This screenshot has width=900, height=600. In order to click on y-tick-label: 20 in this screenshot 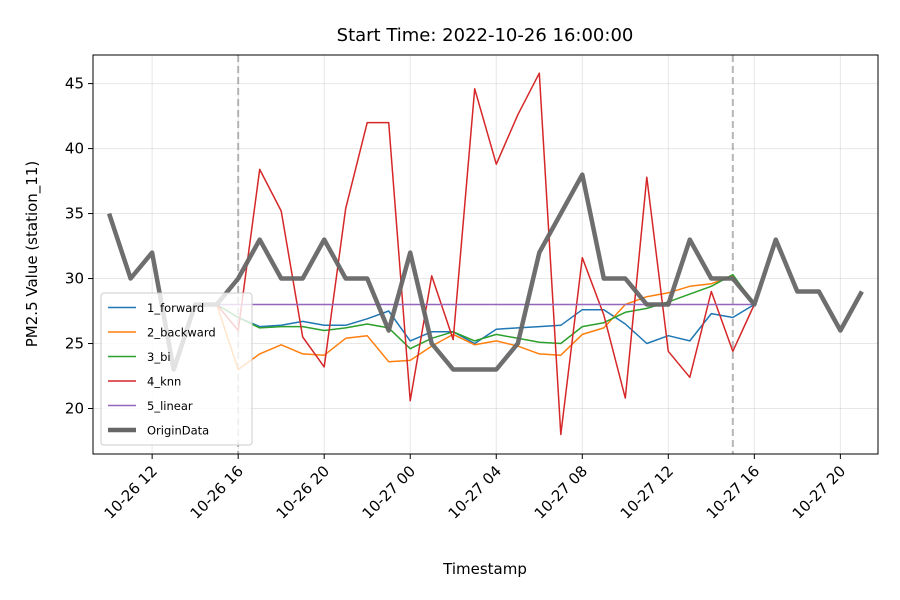, I will do `click(74, 409)`.